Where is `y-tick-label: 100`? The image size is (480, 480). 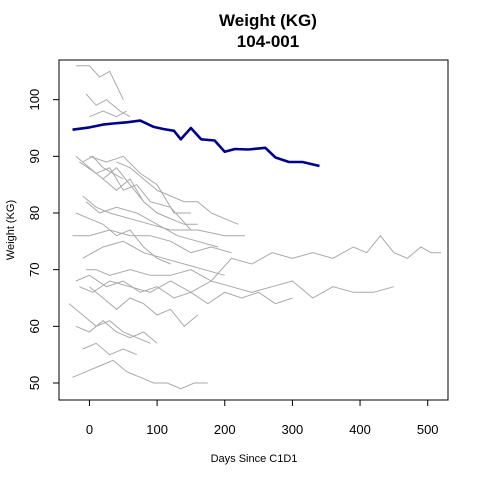 y-tick-label: 100 is located at coordinates (34, 100).